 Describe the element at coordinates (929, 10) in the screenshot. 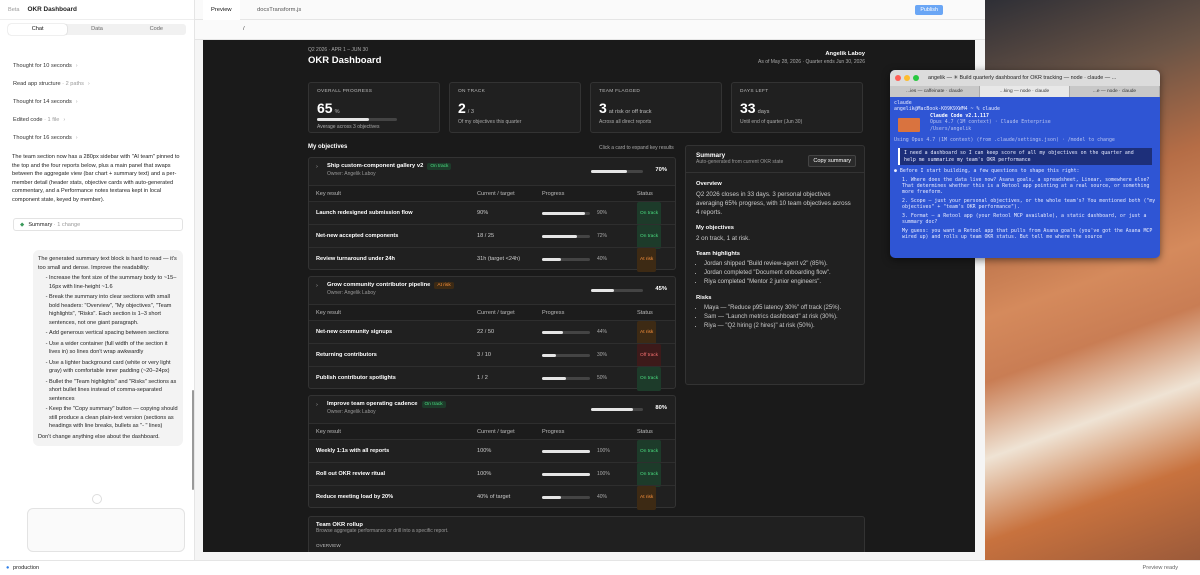

I see `publish-button: Publish` at that location.